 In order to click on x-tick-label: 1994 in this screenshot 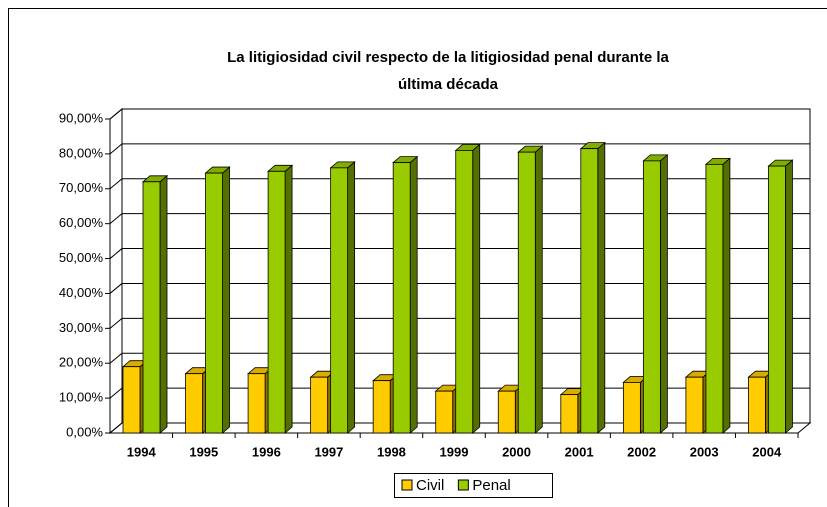, I will do `click(142, 451)`.